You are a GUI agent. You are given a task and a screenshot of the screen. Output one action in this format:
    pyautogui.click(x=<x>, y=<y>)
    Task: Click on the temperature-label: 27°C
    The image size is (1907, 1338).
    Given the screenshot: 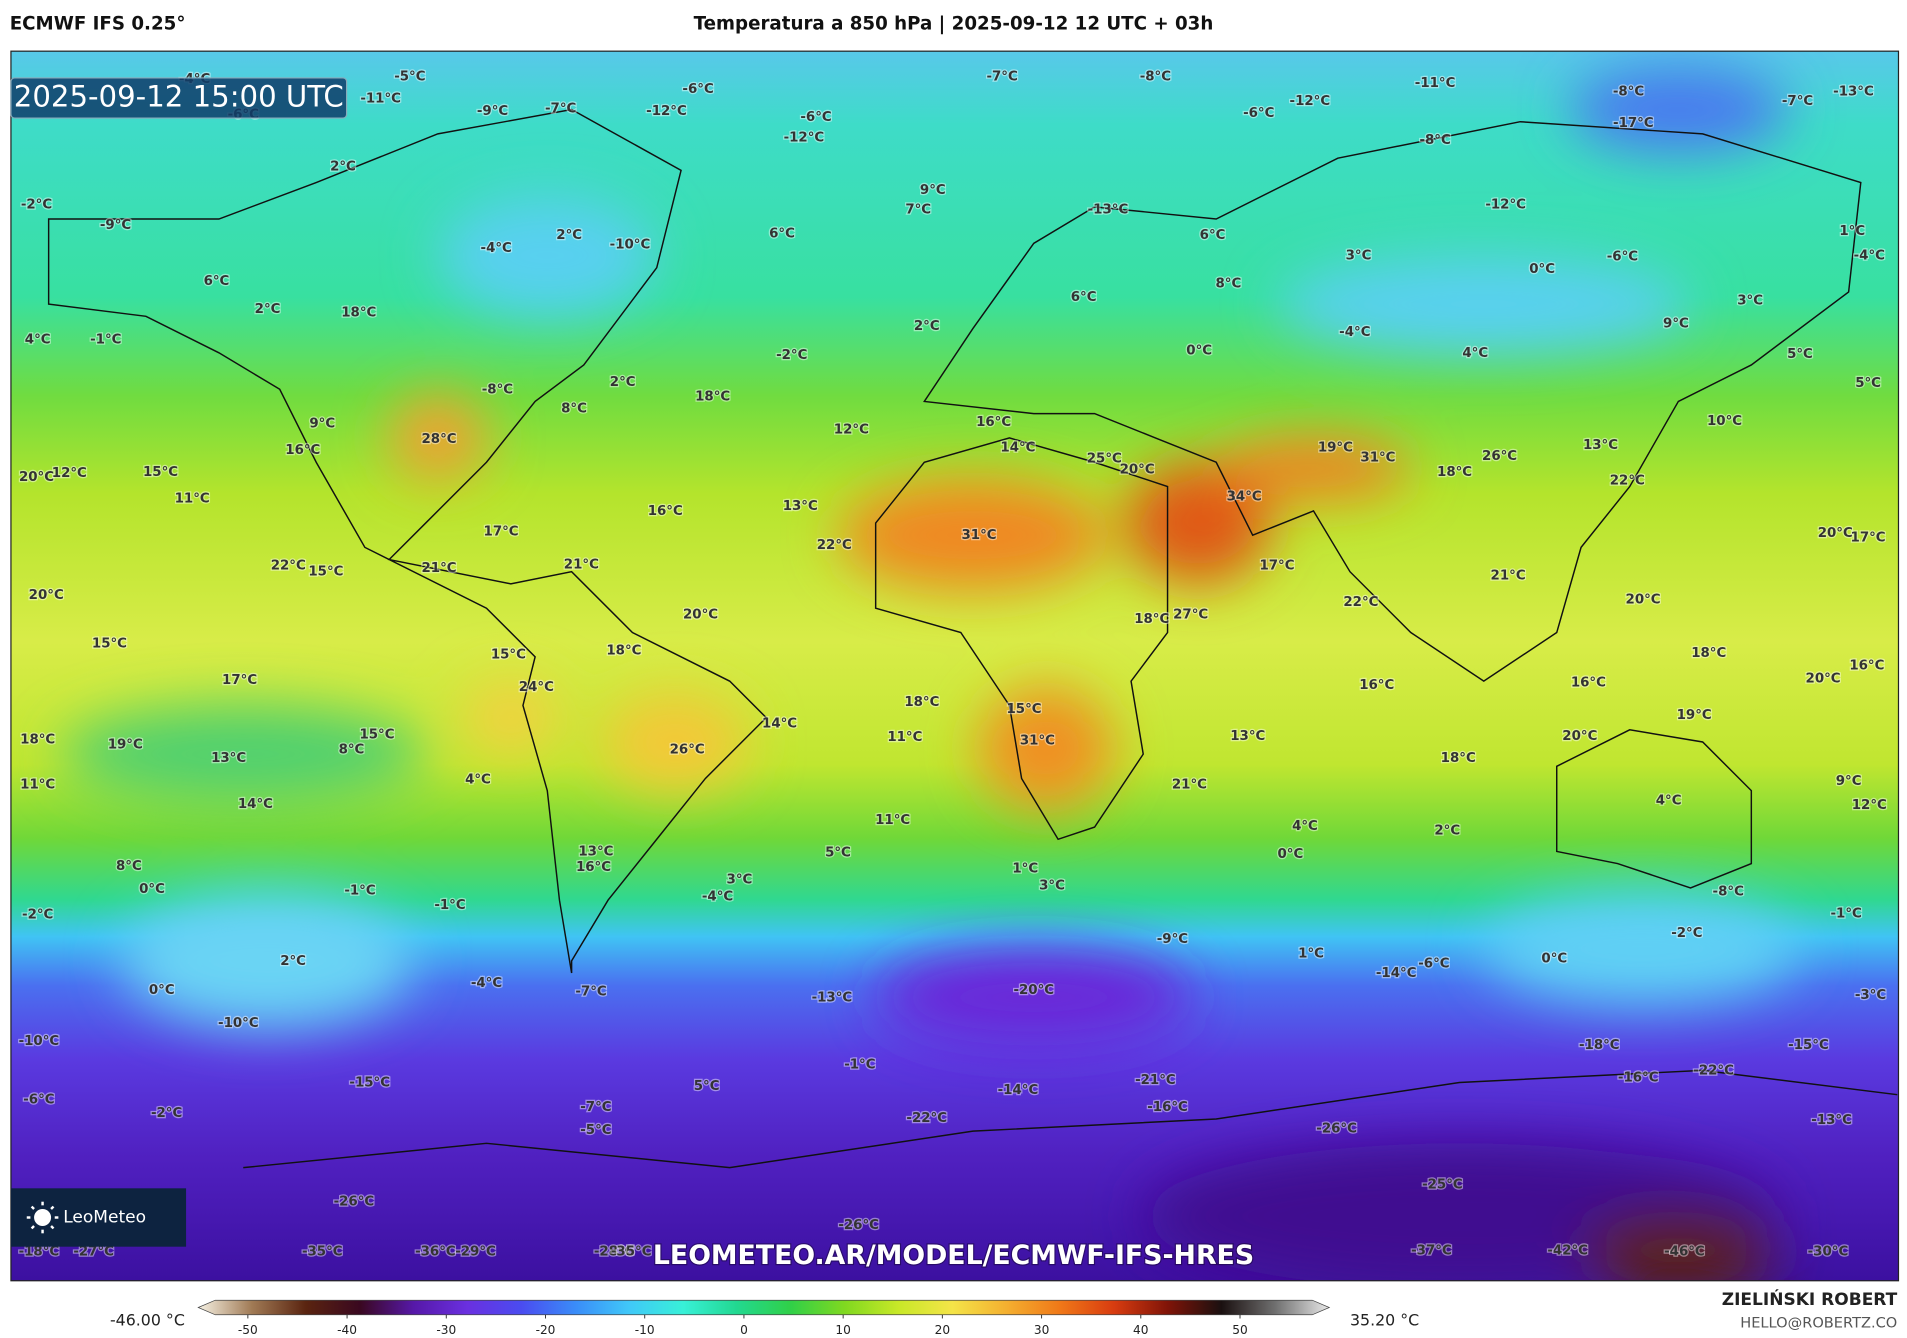 What is the action you would take?
    pyautogui.click(x=1190, y=614)
    